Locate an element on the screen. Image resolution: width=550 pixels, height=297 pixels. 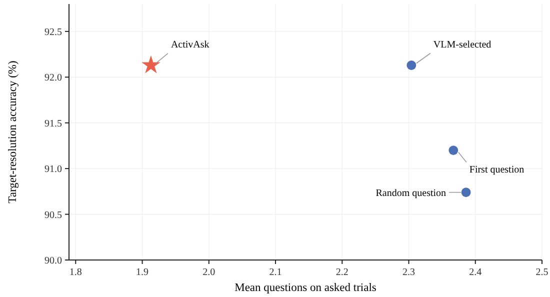
x-tick-label: 2.5 is located at coordinates (542, 272).